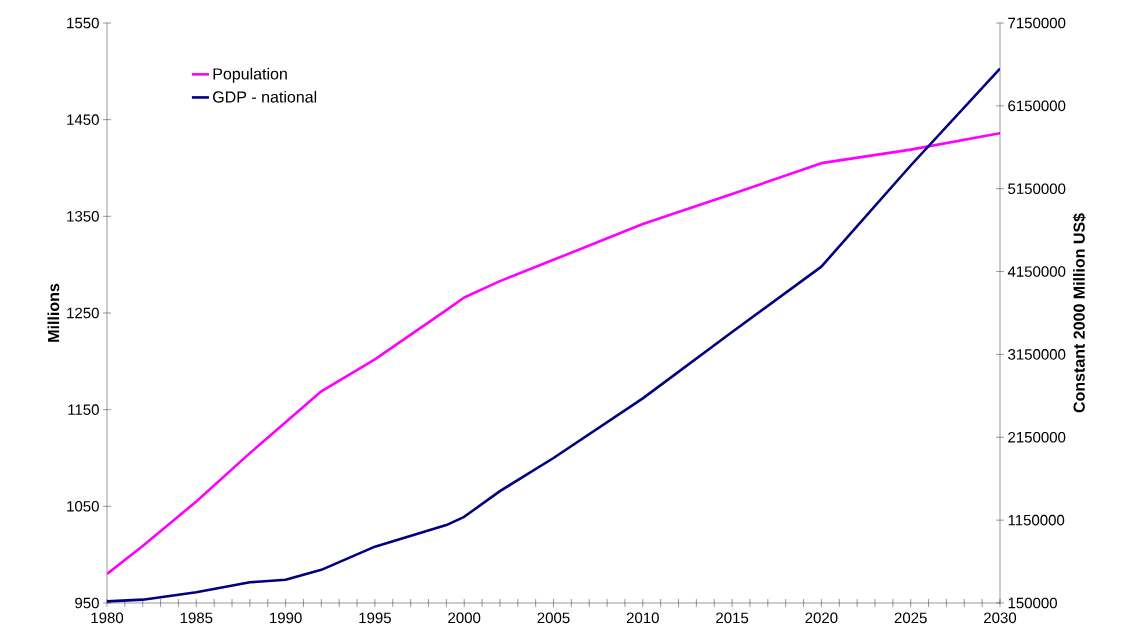 The height and width of the screenshot is (640, 1125). What do you see at coordinates (83, 313) in the screenshot?
I see `y-tick-label: 1250` at bounding box center [83, 313].